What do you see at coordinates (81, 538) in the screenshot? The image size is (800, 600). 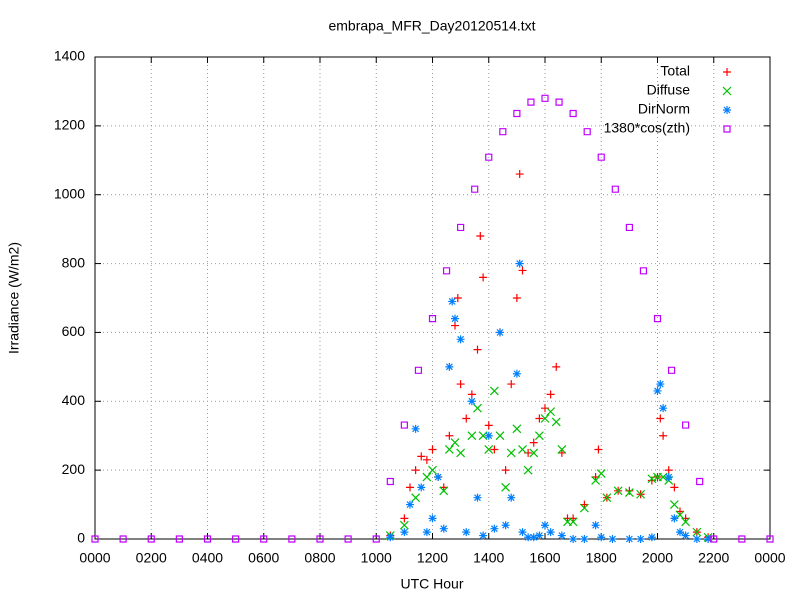 I see `y-tick-label: 0` at bounding box center [81, 538].